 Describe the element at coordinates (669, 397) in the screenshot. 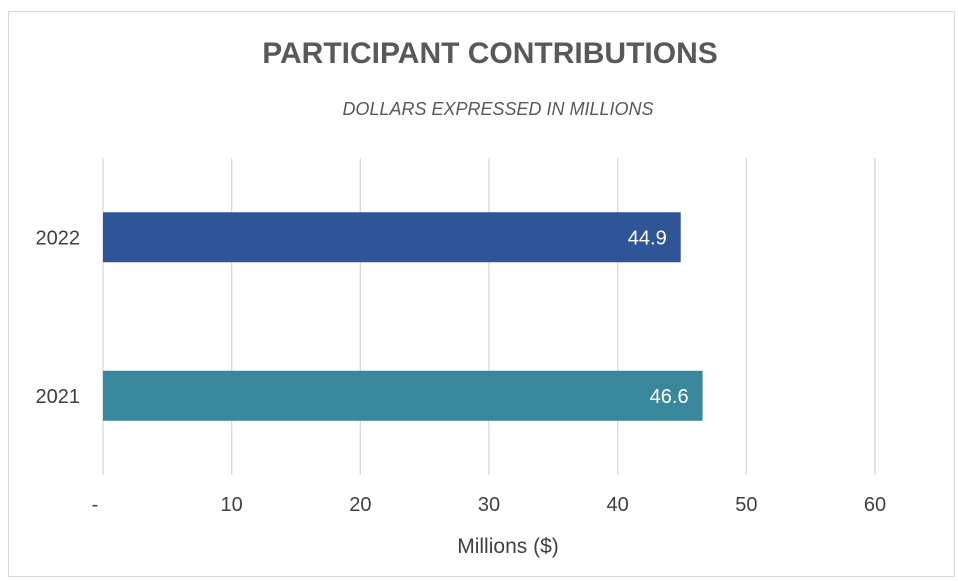

I see `data-label-2021: 46.6` at that location.